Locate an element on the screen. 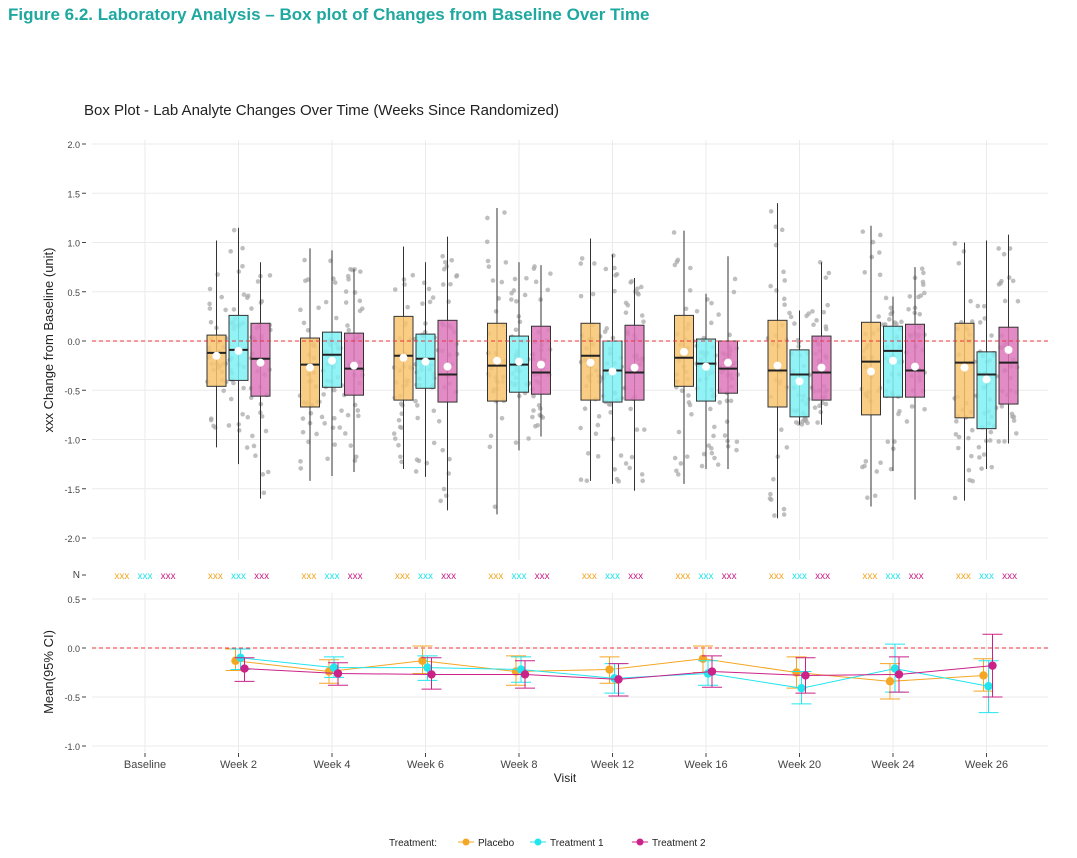 The image size is (1077, 858). y-tick-label: -1.0 is located at coordinates (72, 747).